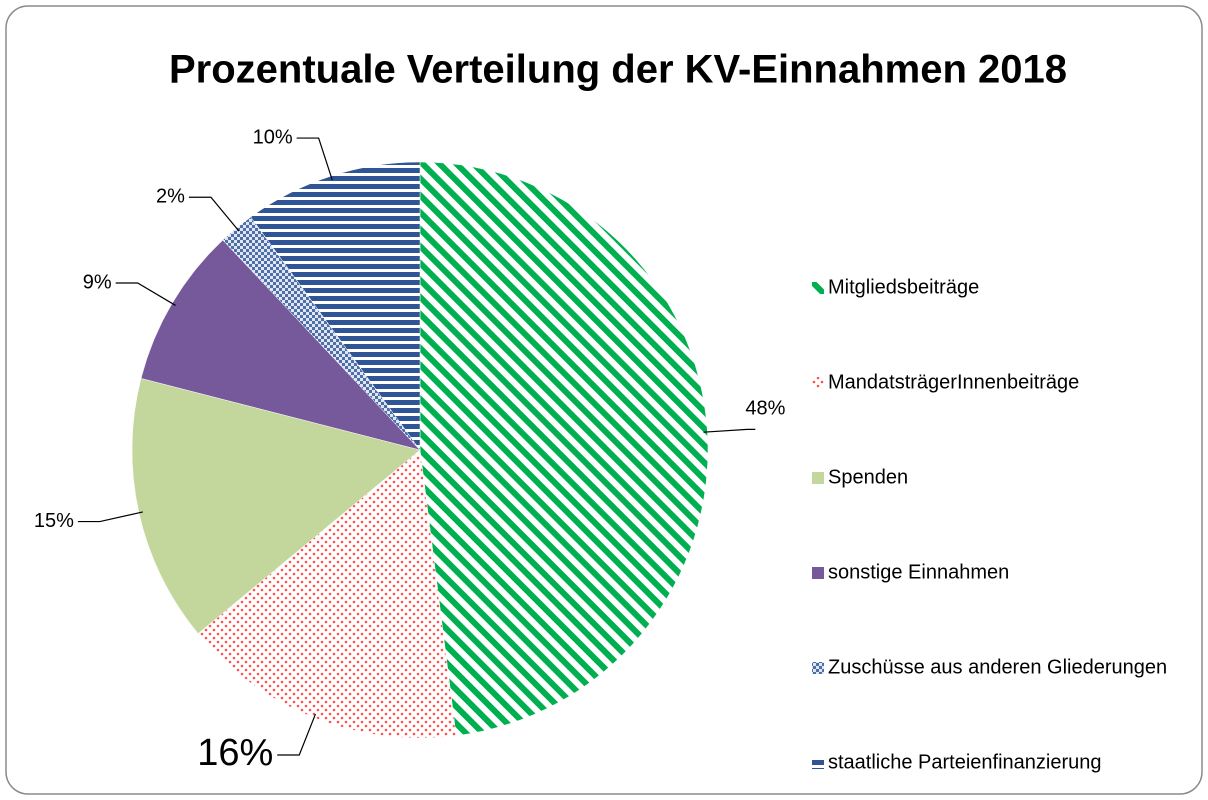 This screenshot has width=1208, height=800. I want to click on data-label: 10%, so click(273, 137).